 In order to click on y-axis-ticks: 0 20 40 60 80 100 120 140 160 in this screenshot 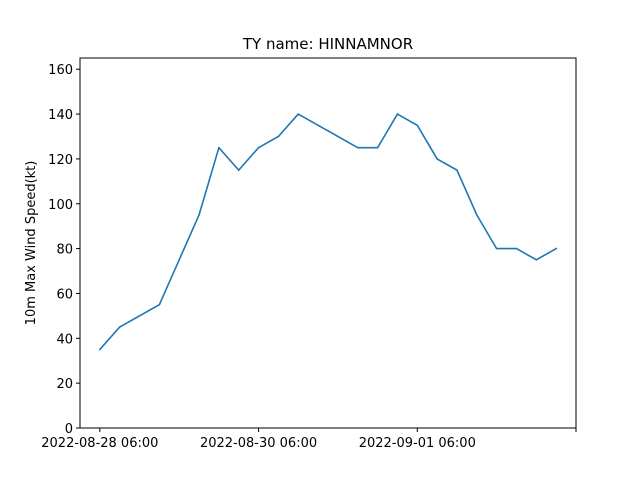, I will do `click(64, 250)`.